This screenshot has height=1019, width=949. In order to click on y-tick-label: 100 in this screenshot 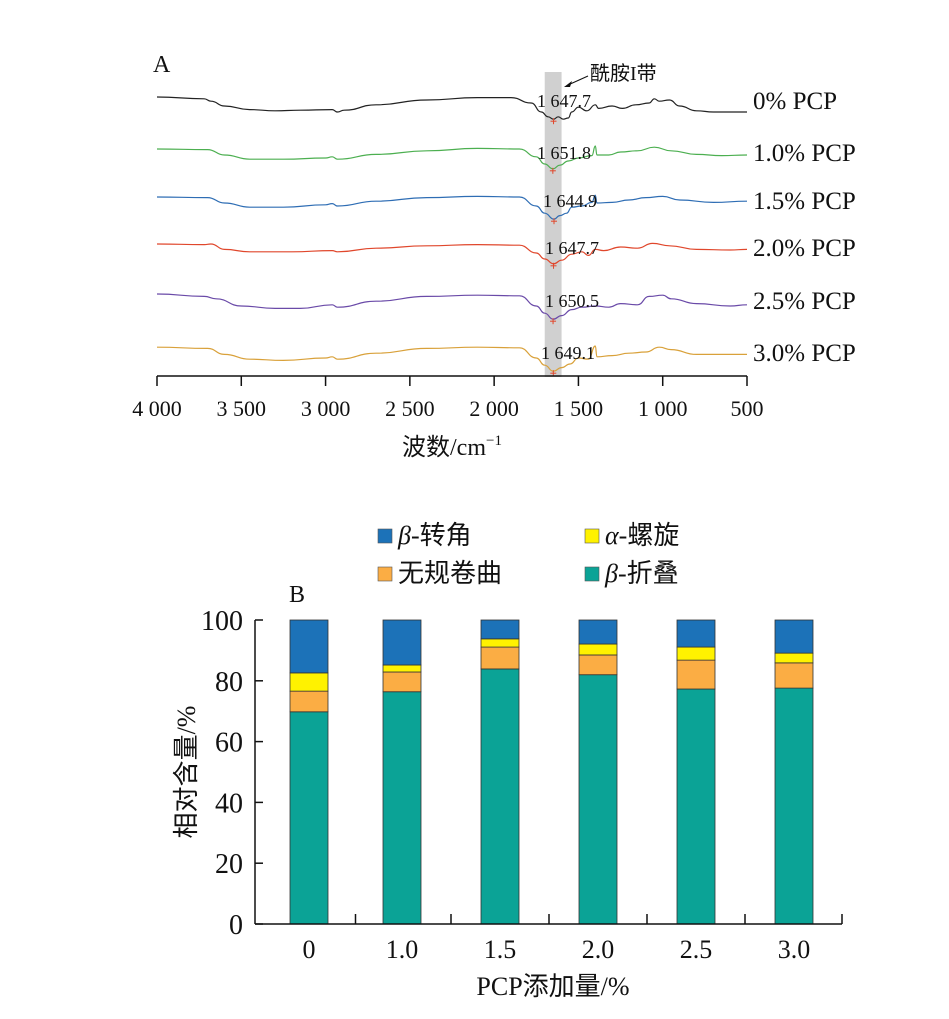, I will do `click(222, 621)`.